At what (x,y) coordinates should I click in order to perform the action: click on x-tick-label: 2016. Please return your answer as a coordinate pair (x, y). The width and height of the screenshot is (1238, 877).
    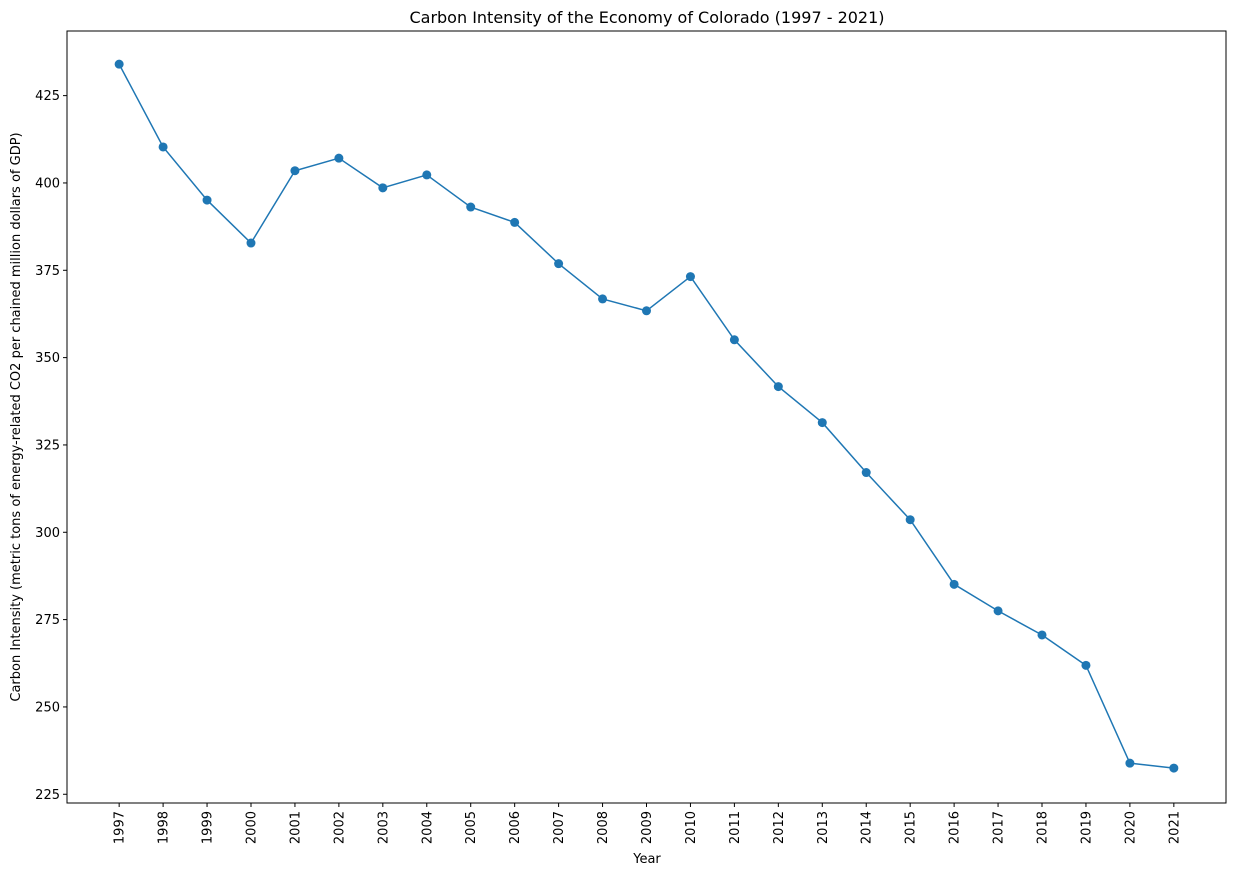
    Looking at the image, I should click on (955, 827).